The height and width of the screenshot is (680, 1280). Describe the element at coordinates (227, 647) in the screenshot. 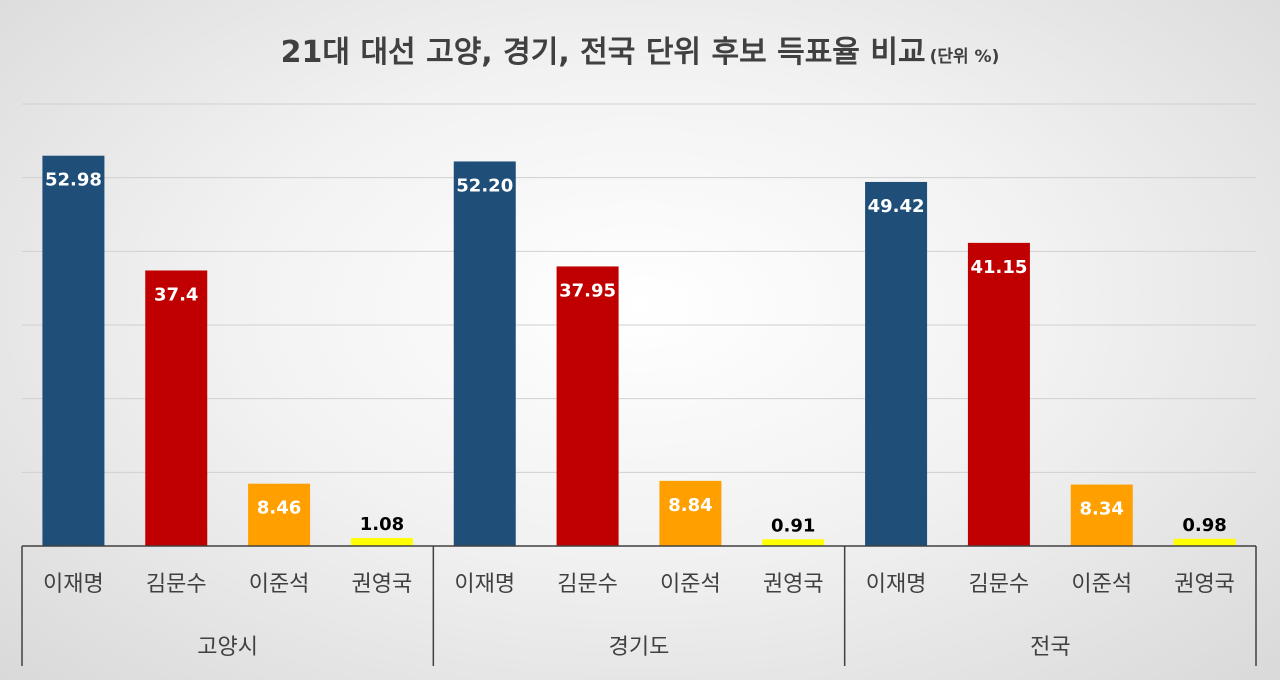

I see `group-label: 고양시` at that location.